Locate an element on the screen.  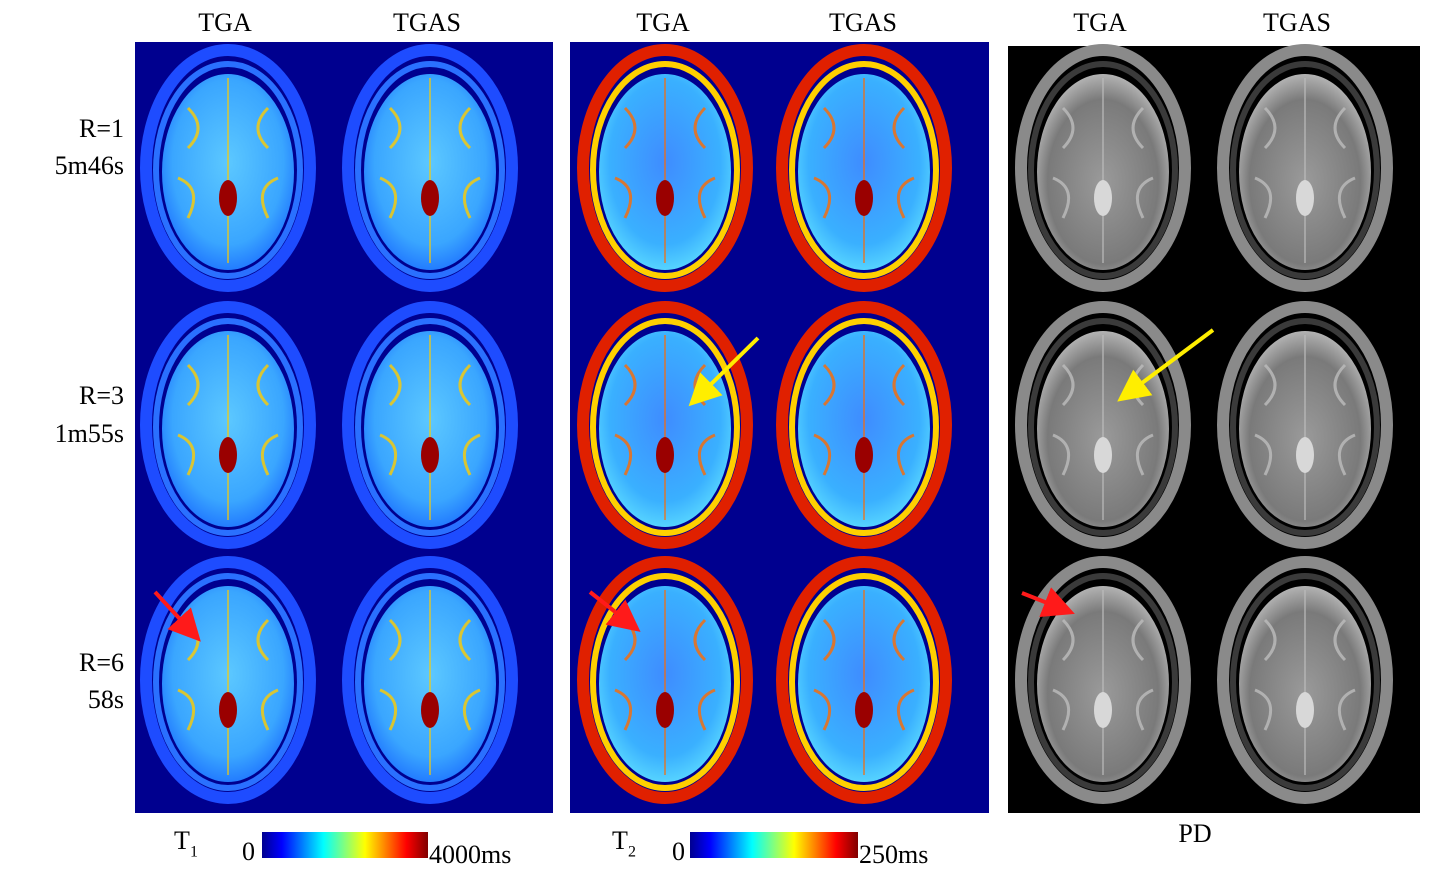
row-labels: R=1 5m46s R=3 1m55s R=6 58s is located at coordinates (89, 414).